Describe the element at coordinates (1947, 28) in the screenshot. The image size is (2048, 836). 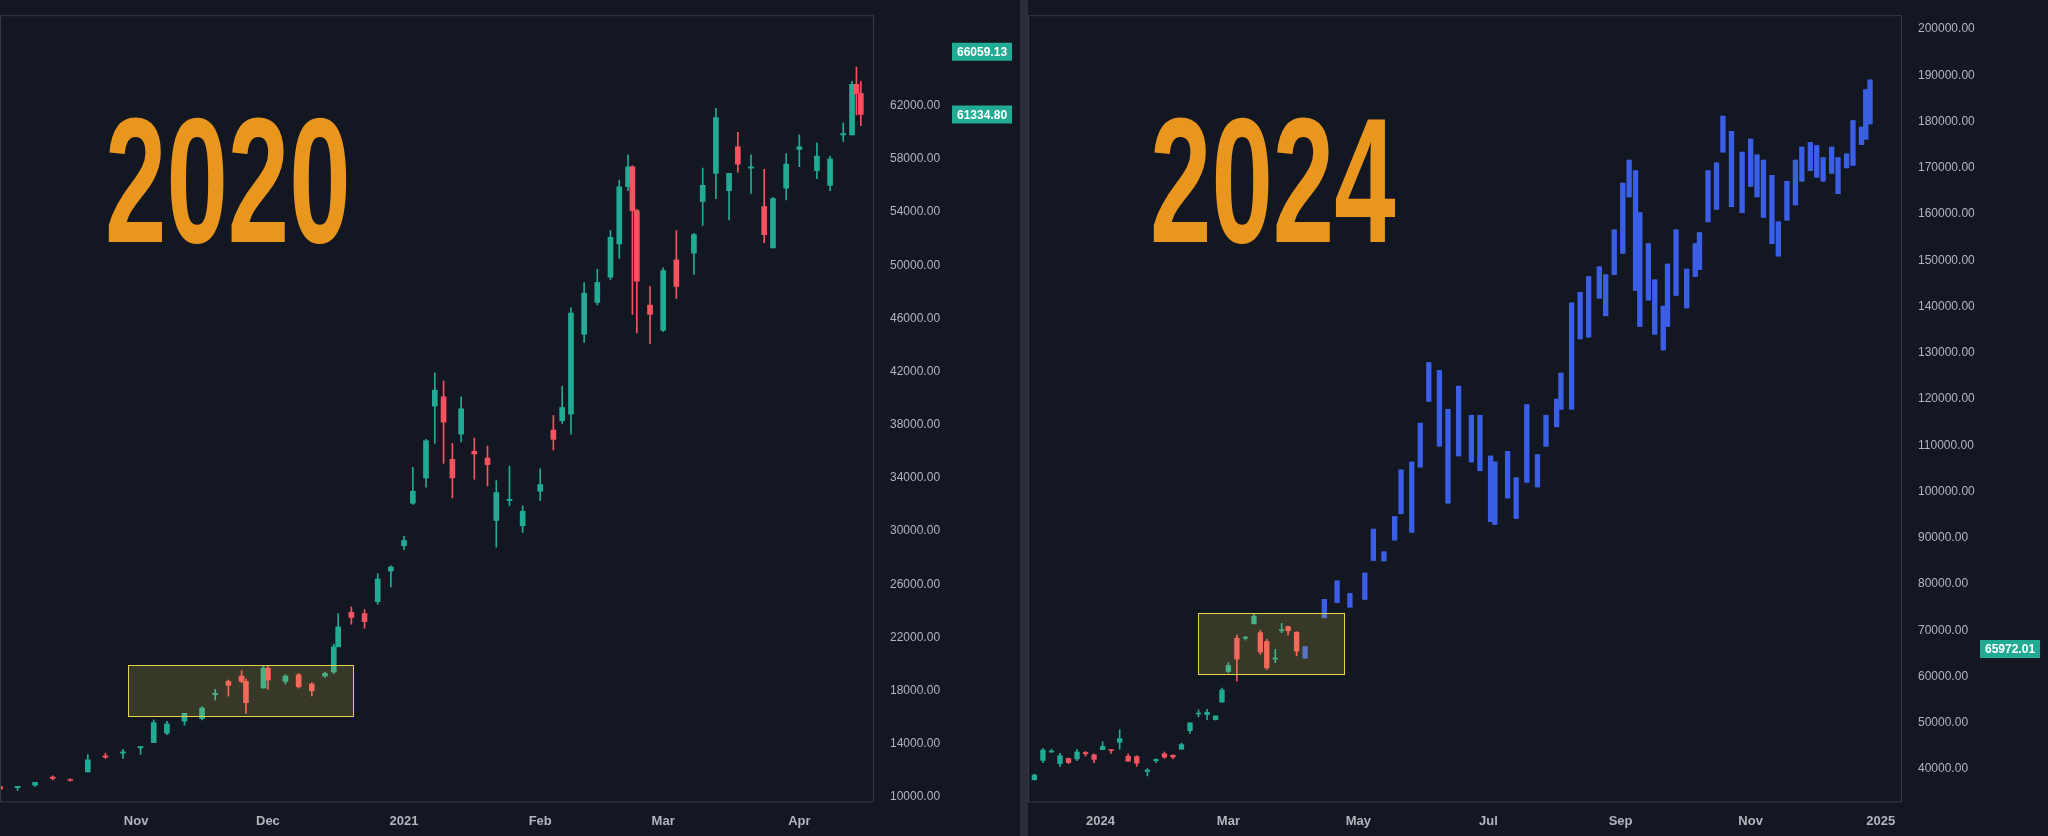
I see `y-tick-label: 200000.00` at that location.